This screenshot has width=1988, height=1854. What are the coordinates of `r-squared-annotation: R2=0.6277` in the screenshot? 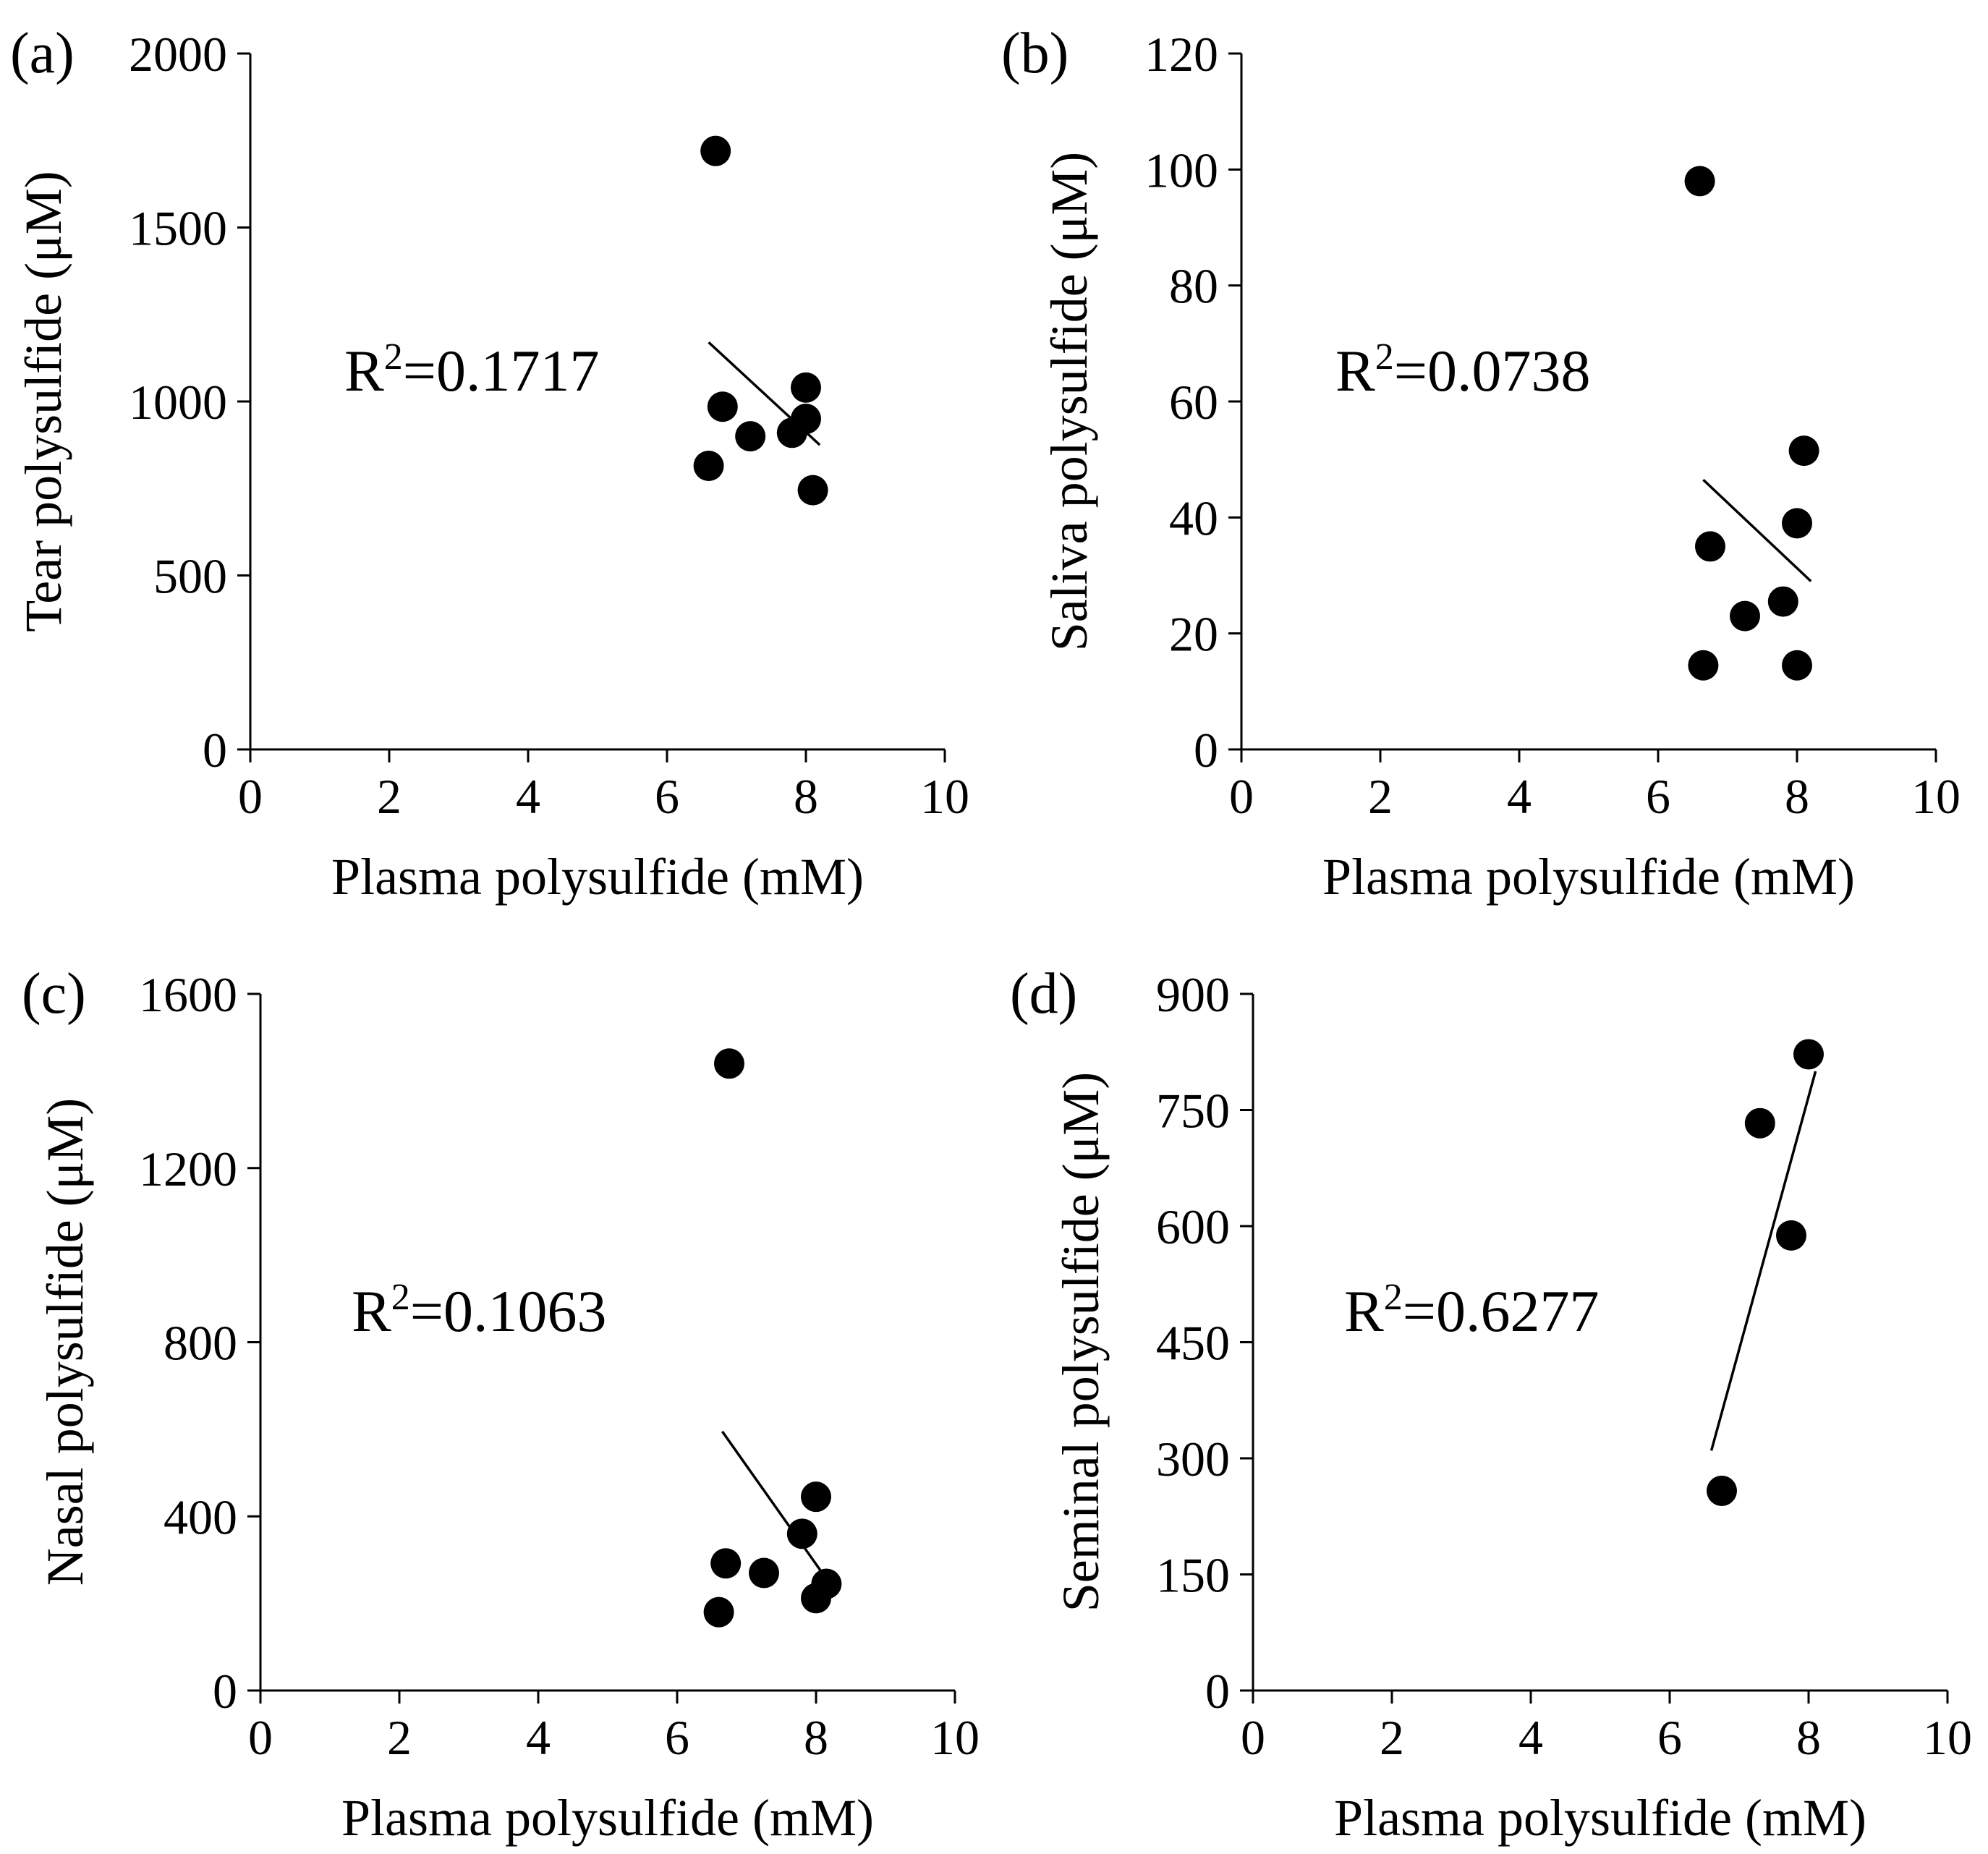 It's located at (1471, 1310).